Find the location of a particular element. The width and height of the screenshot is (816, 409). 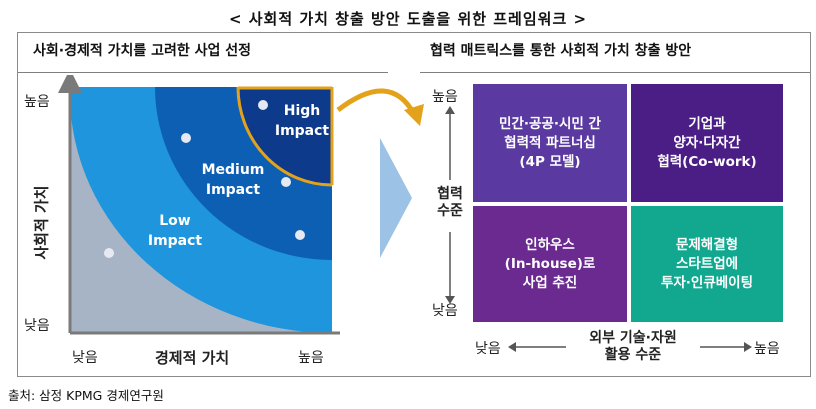

right-x-low: 낮음 is located at coordinates (488, 349).